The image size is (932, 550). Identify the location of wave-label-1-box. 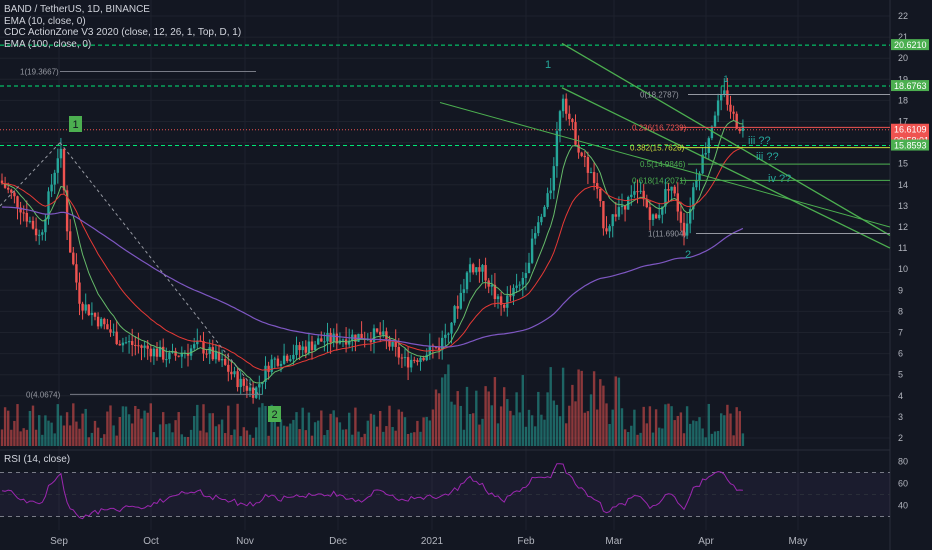
(75, 124).